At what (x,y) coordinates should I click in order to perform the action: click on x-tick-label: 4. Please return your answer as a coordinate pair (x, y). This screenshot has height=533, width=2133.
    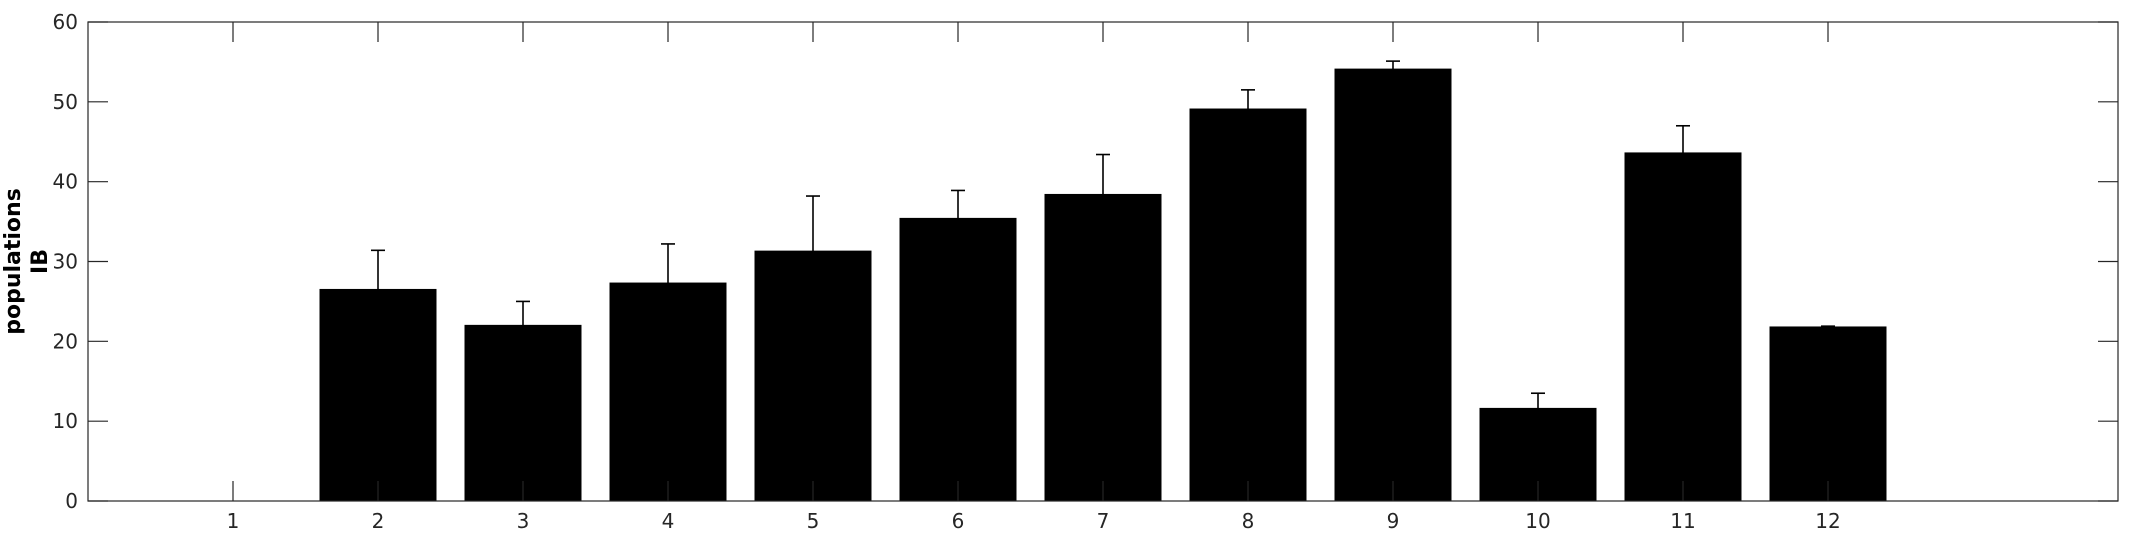
    Looking at the image, I should click on (668, 521).